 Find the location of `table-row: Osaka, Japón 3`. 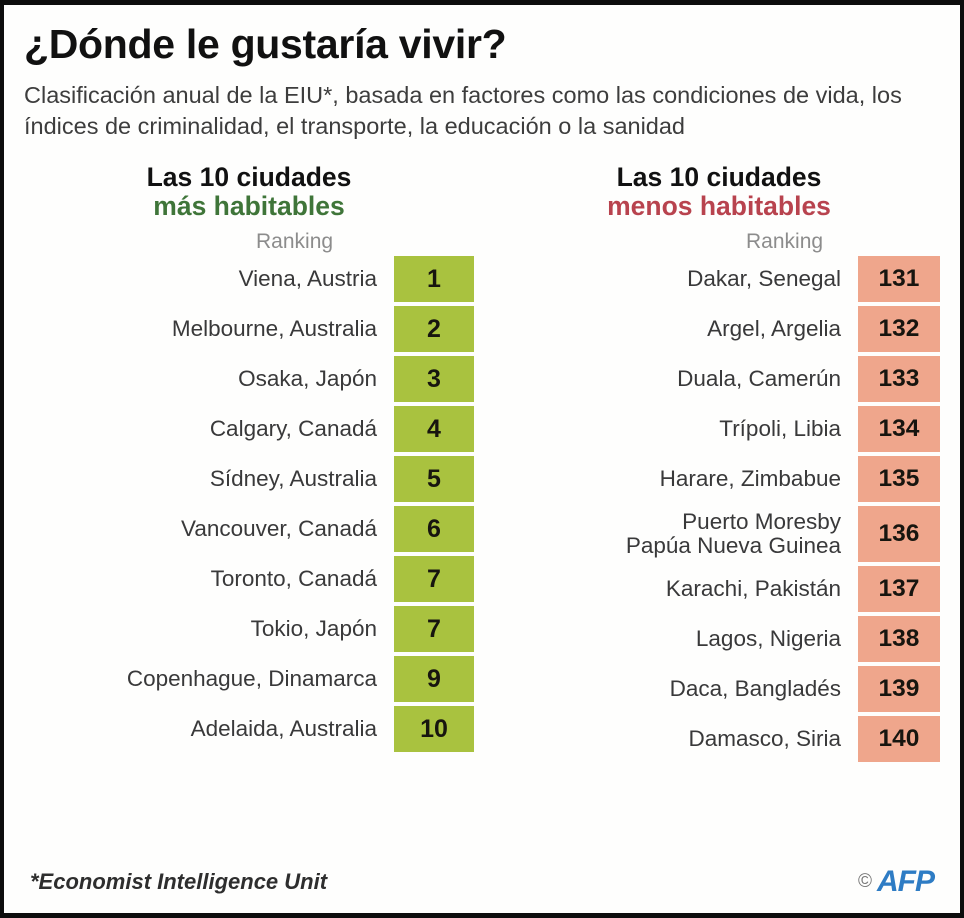

table-row: Osaka, Japón 3 is located at coordinates (249, 378).